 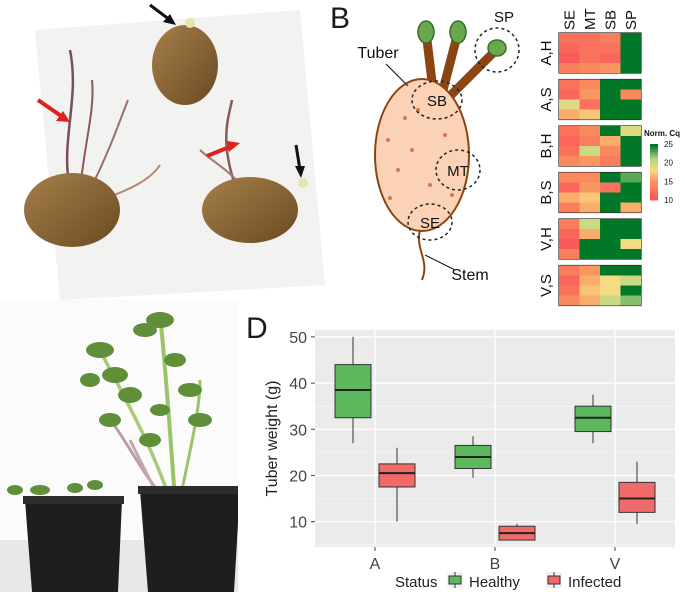 What do you see at coordinates (668, 181) in the screenshot?
I see `heatmap-legend-tick: 15` at bounding box center [668, 181].